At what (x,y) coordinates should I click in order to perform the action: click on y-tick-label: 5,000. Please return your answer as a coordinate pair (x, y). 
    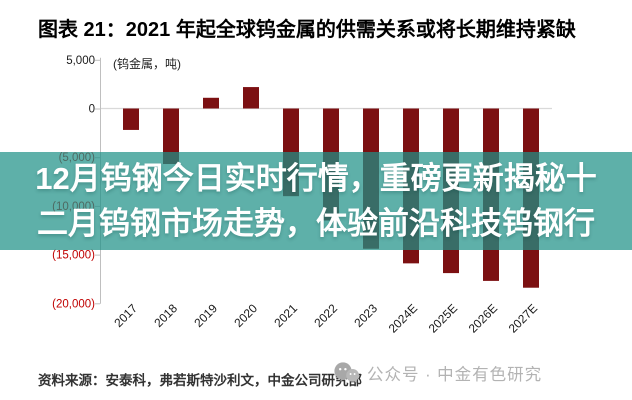
    Looking at the image, I should click on (80, 61).